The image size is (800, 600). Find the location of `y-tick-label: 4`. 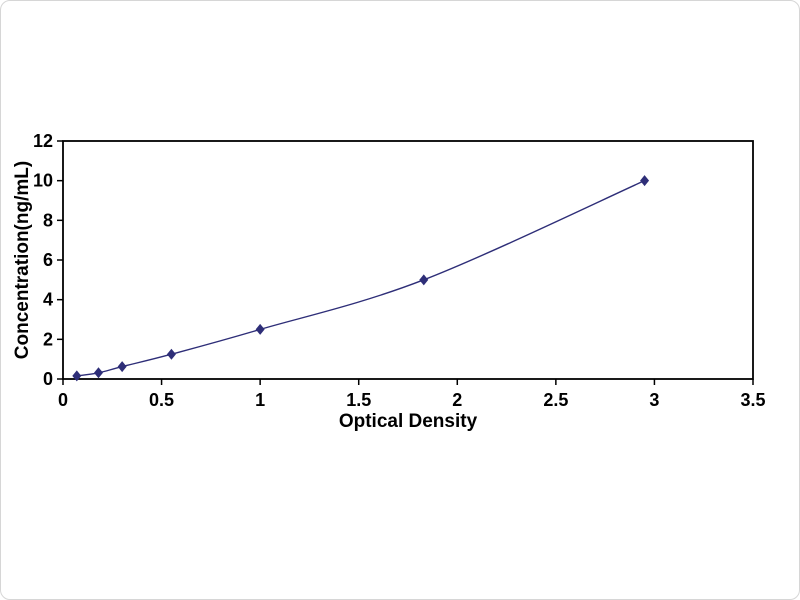

y-tick-label: 4 is located at coordinates (48, 300).